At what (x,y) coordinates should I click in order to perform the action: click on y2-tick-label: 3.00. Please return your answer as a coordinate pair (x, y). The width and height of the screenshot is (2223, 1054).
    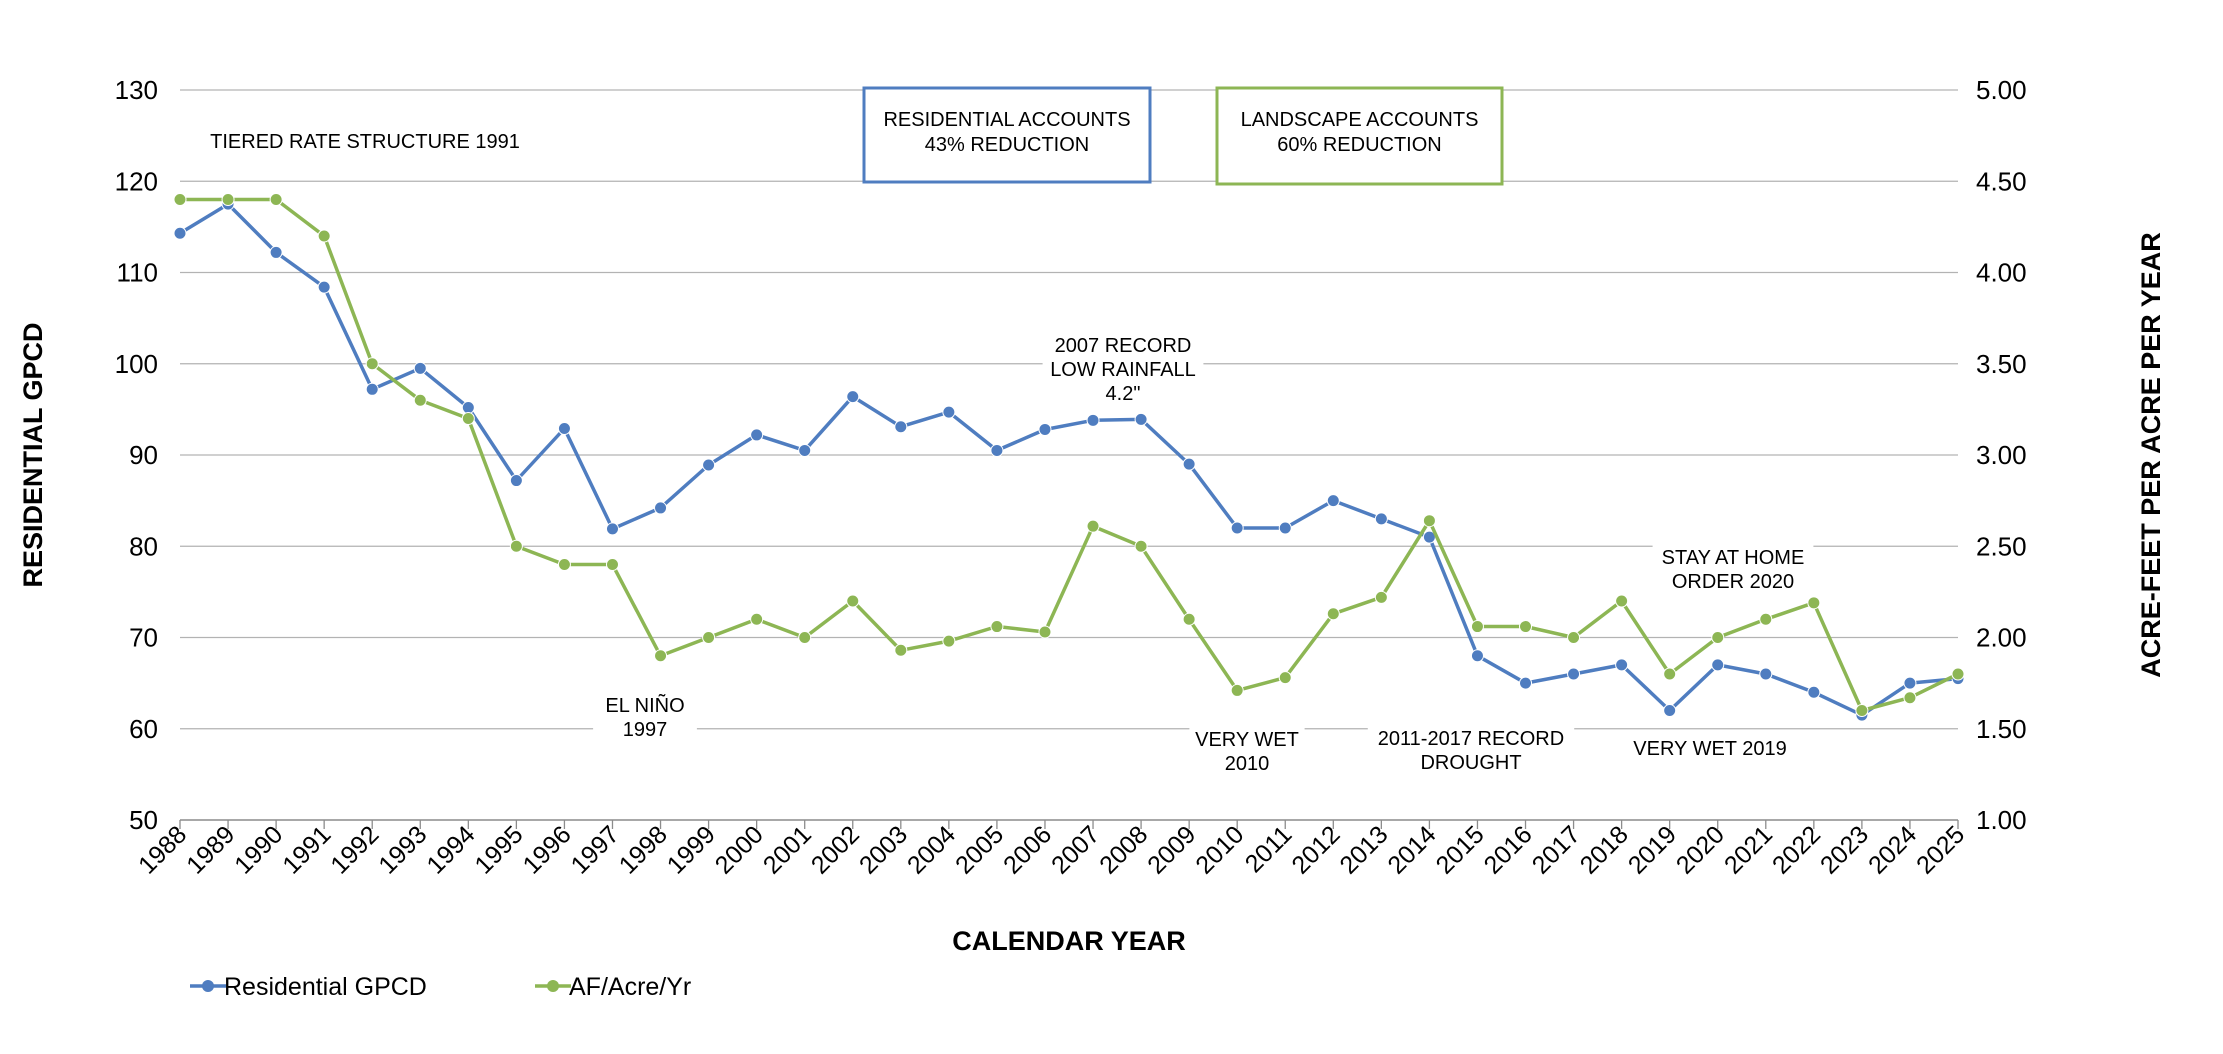
    Looking at the image, I should click on (2001, 455).